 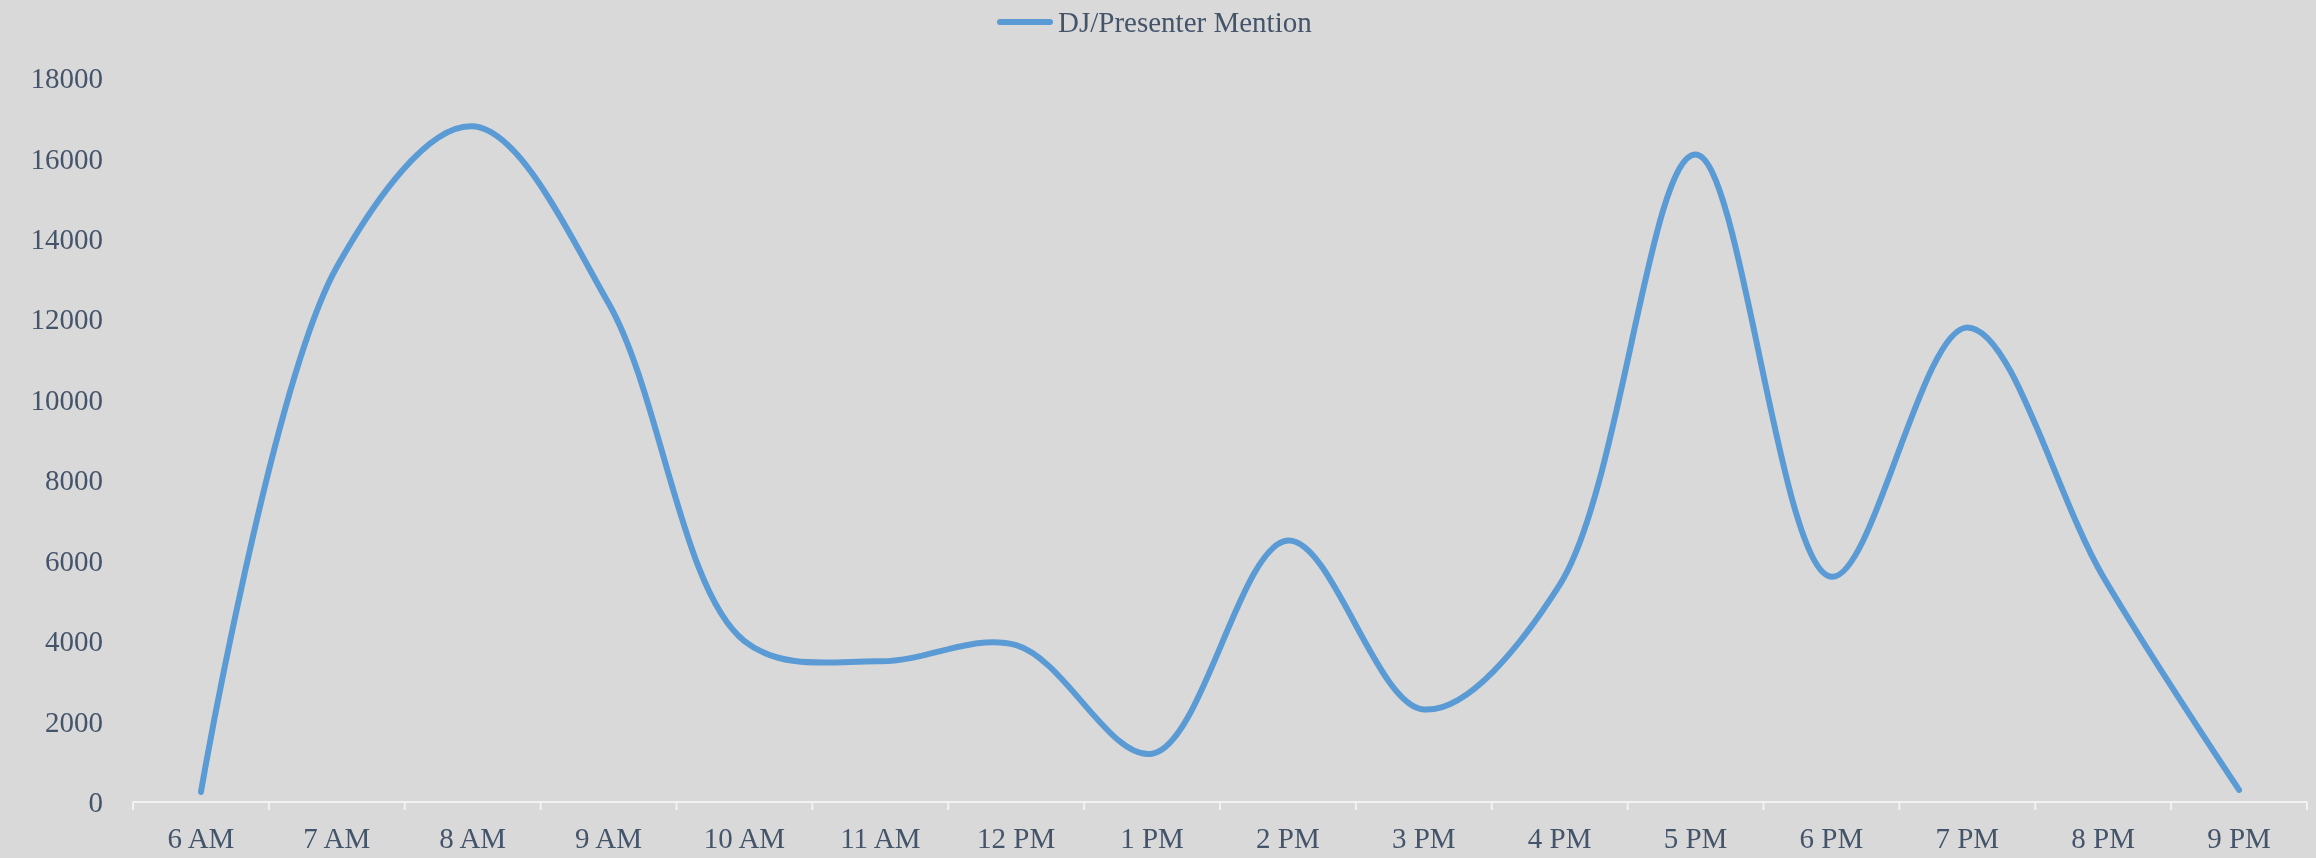 What do you see at coordinates (2103, 838) in the screenshot?
I see `x-tick-label: 8 PM` at bounding box center [2103, 838].